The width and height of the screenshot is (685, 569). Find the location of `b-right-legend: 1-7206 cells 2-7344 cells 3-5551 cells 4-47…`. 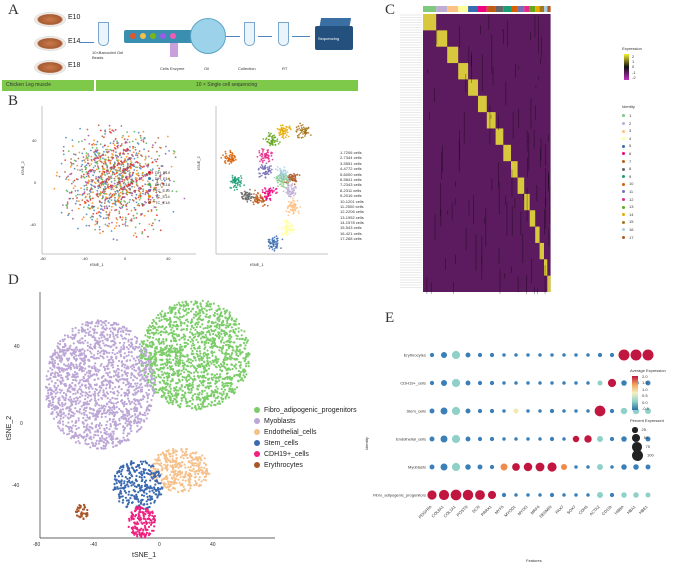

b-right-legend: 1-7206 cells 2-7344 cells 3-5551 cells 4-47… is located at coordinates (352, 196).